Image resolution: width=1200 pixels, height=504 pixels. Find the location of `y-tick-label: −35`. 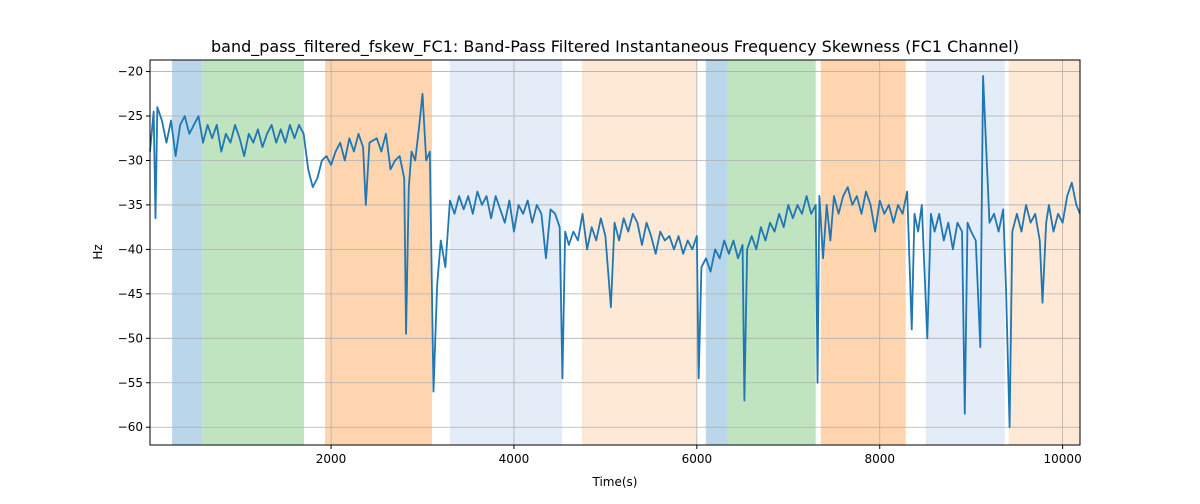

y-tick-label: −35 is located at coordinates (130, 205).